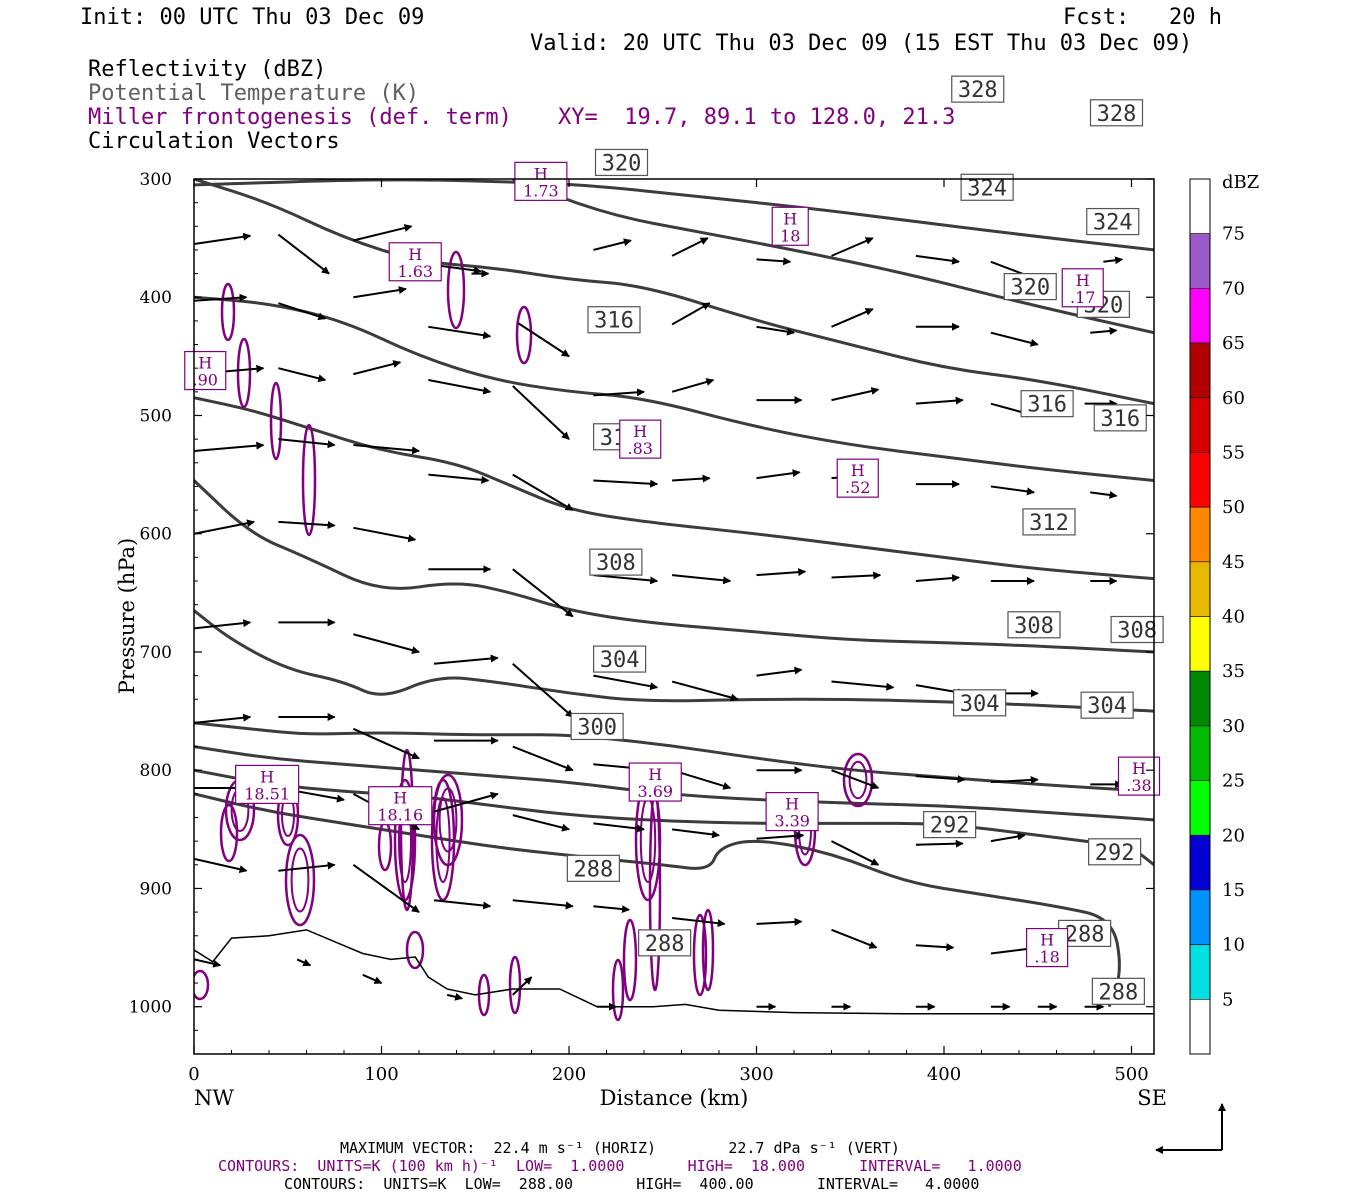  What do you see at coordinates (1233, 288) in the screenshot?
I see `colorbar-label: 70` at bounding box center [1233, 288].